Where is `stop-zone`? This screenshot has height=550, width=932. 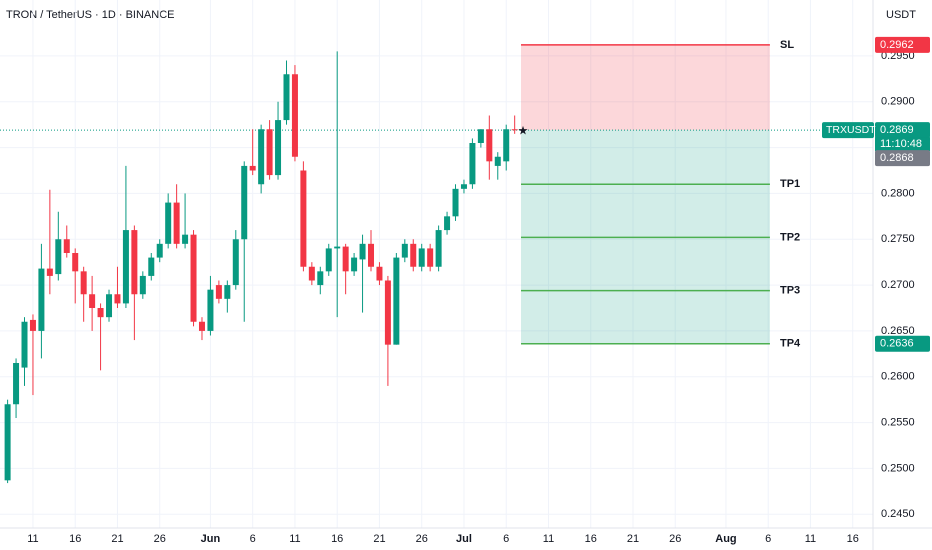
stop-zone is located at coordinates (645, 87).